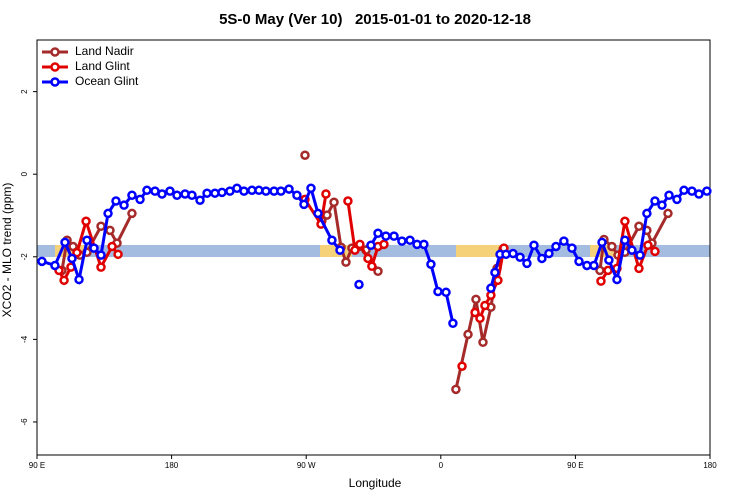 This screenshot has height=500, width=750. Describe the element at coordinates (102, 66) in the screenshot. I see `legend-label: Land Glint` at that location.